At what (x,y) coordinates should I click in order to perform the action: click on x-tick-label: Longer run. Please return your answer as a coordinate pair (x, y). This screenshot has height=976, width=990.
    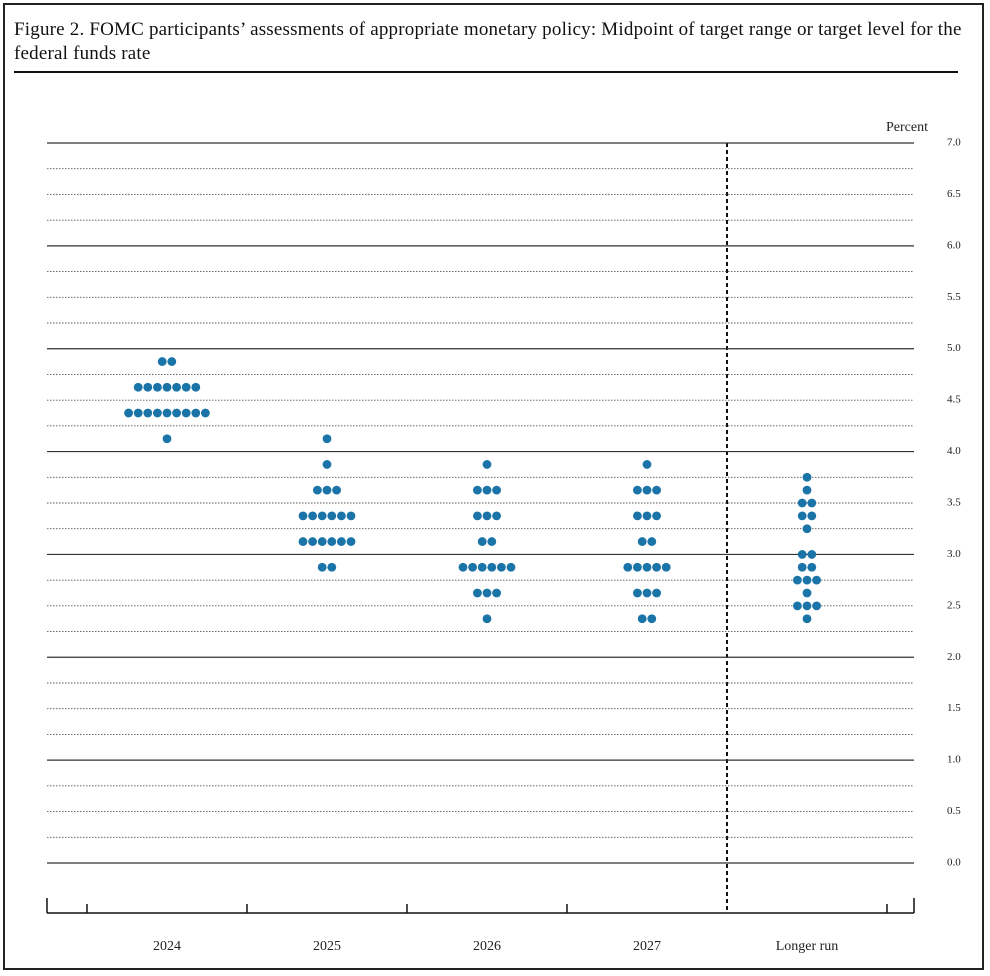
    Looking at the image, I should click on (807, 946).